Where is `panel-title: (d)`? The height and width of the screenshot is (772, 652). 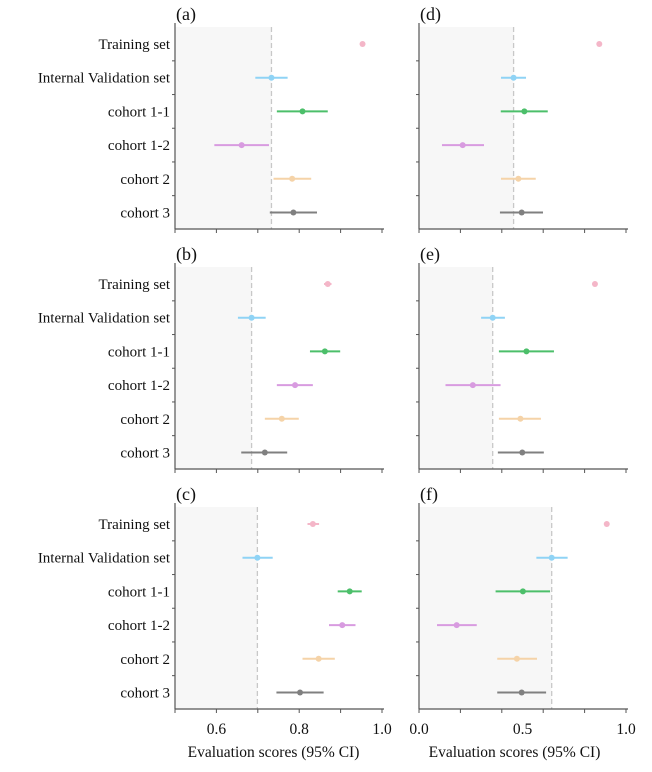 panel-title: (d) is located at coordinates (430, 14).